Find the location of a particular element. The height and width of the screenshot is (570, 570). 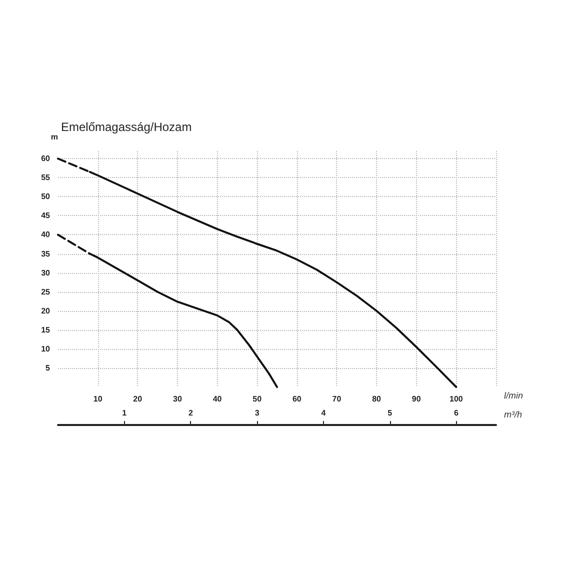

y-tick-label: 5 is located at coordinates (48, 367).